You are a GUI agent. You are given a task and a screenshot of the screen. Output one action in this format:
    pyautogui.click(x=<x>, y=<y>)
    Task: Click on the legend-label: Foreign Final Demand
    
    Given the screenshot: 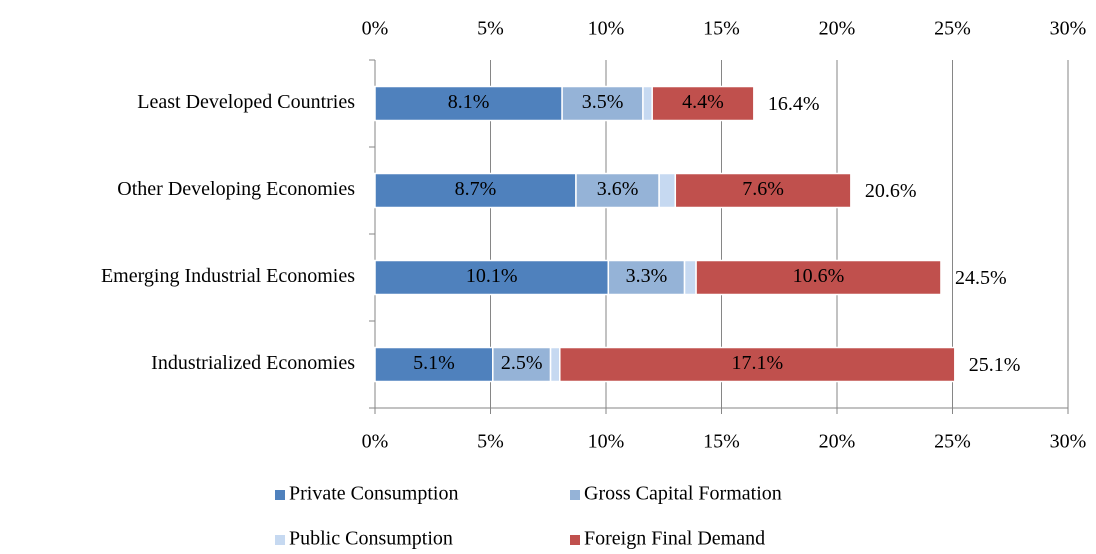 What is the action you would take?
    pyautogui.click(x=674, y=539)
    